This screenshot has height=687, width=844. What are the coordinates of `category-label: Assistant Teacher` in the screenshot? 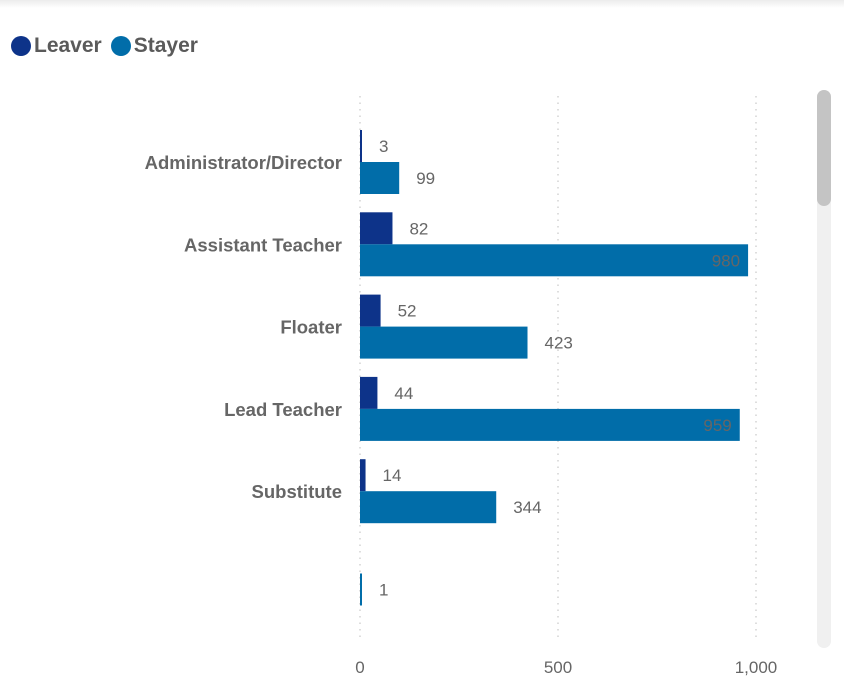 It's located at (263, 244).